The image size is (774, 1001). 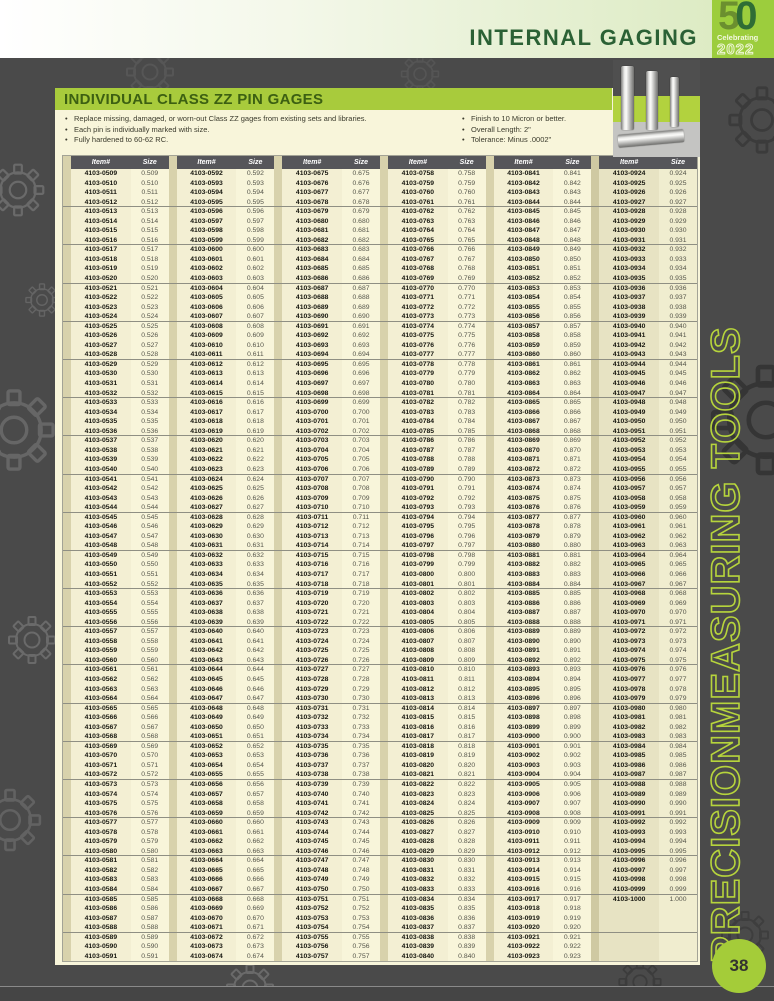 What do you see at coordinates (629, 307) in the screenshot?
I see `item-cell: 4103-0938` at bounding box center [629, 307].